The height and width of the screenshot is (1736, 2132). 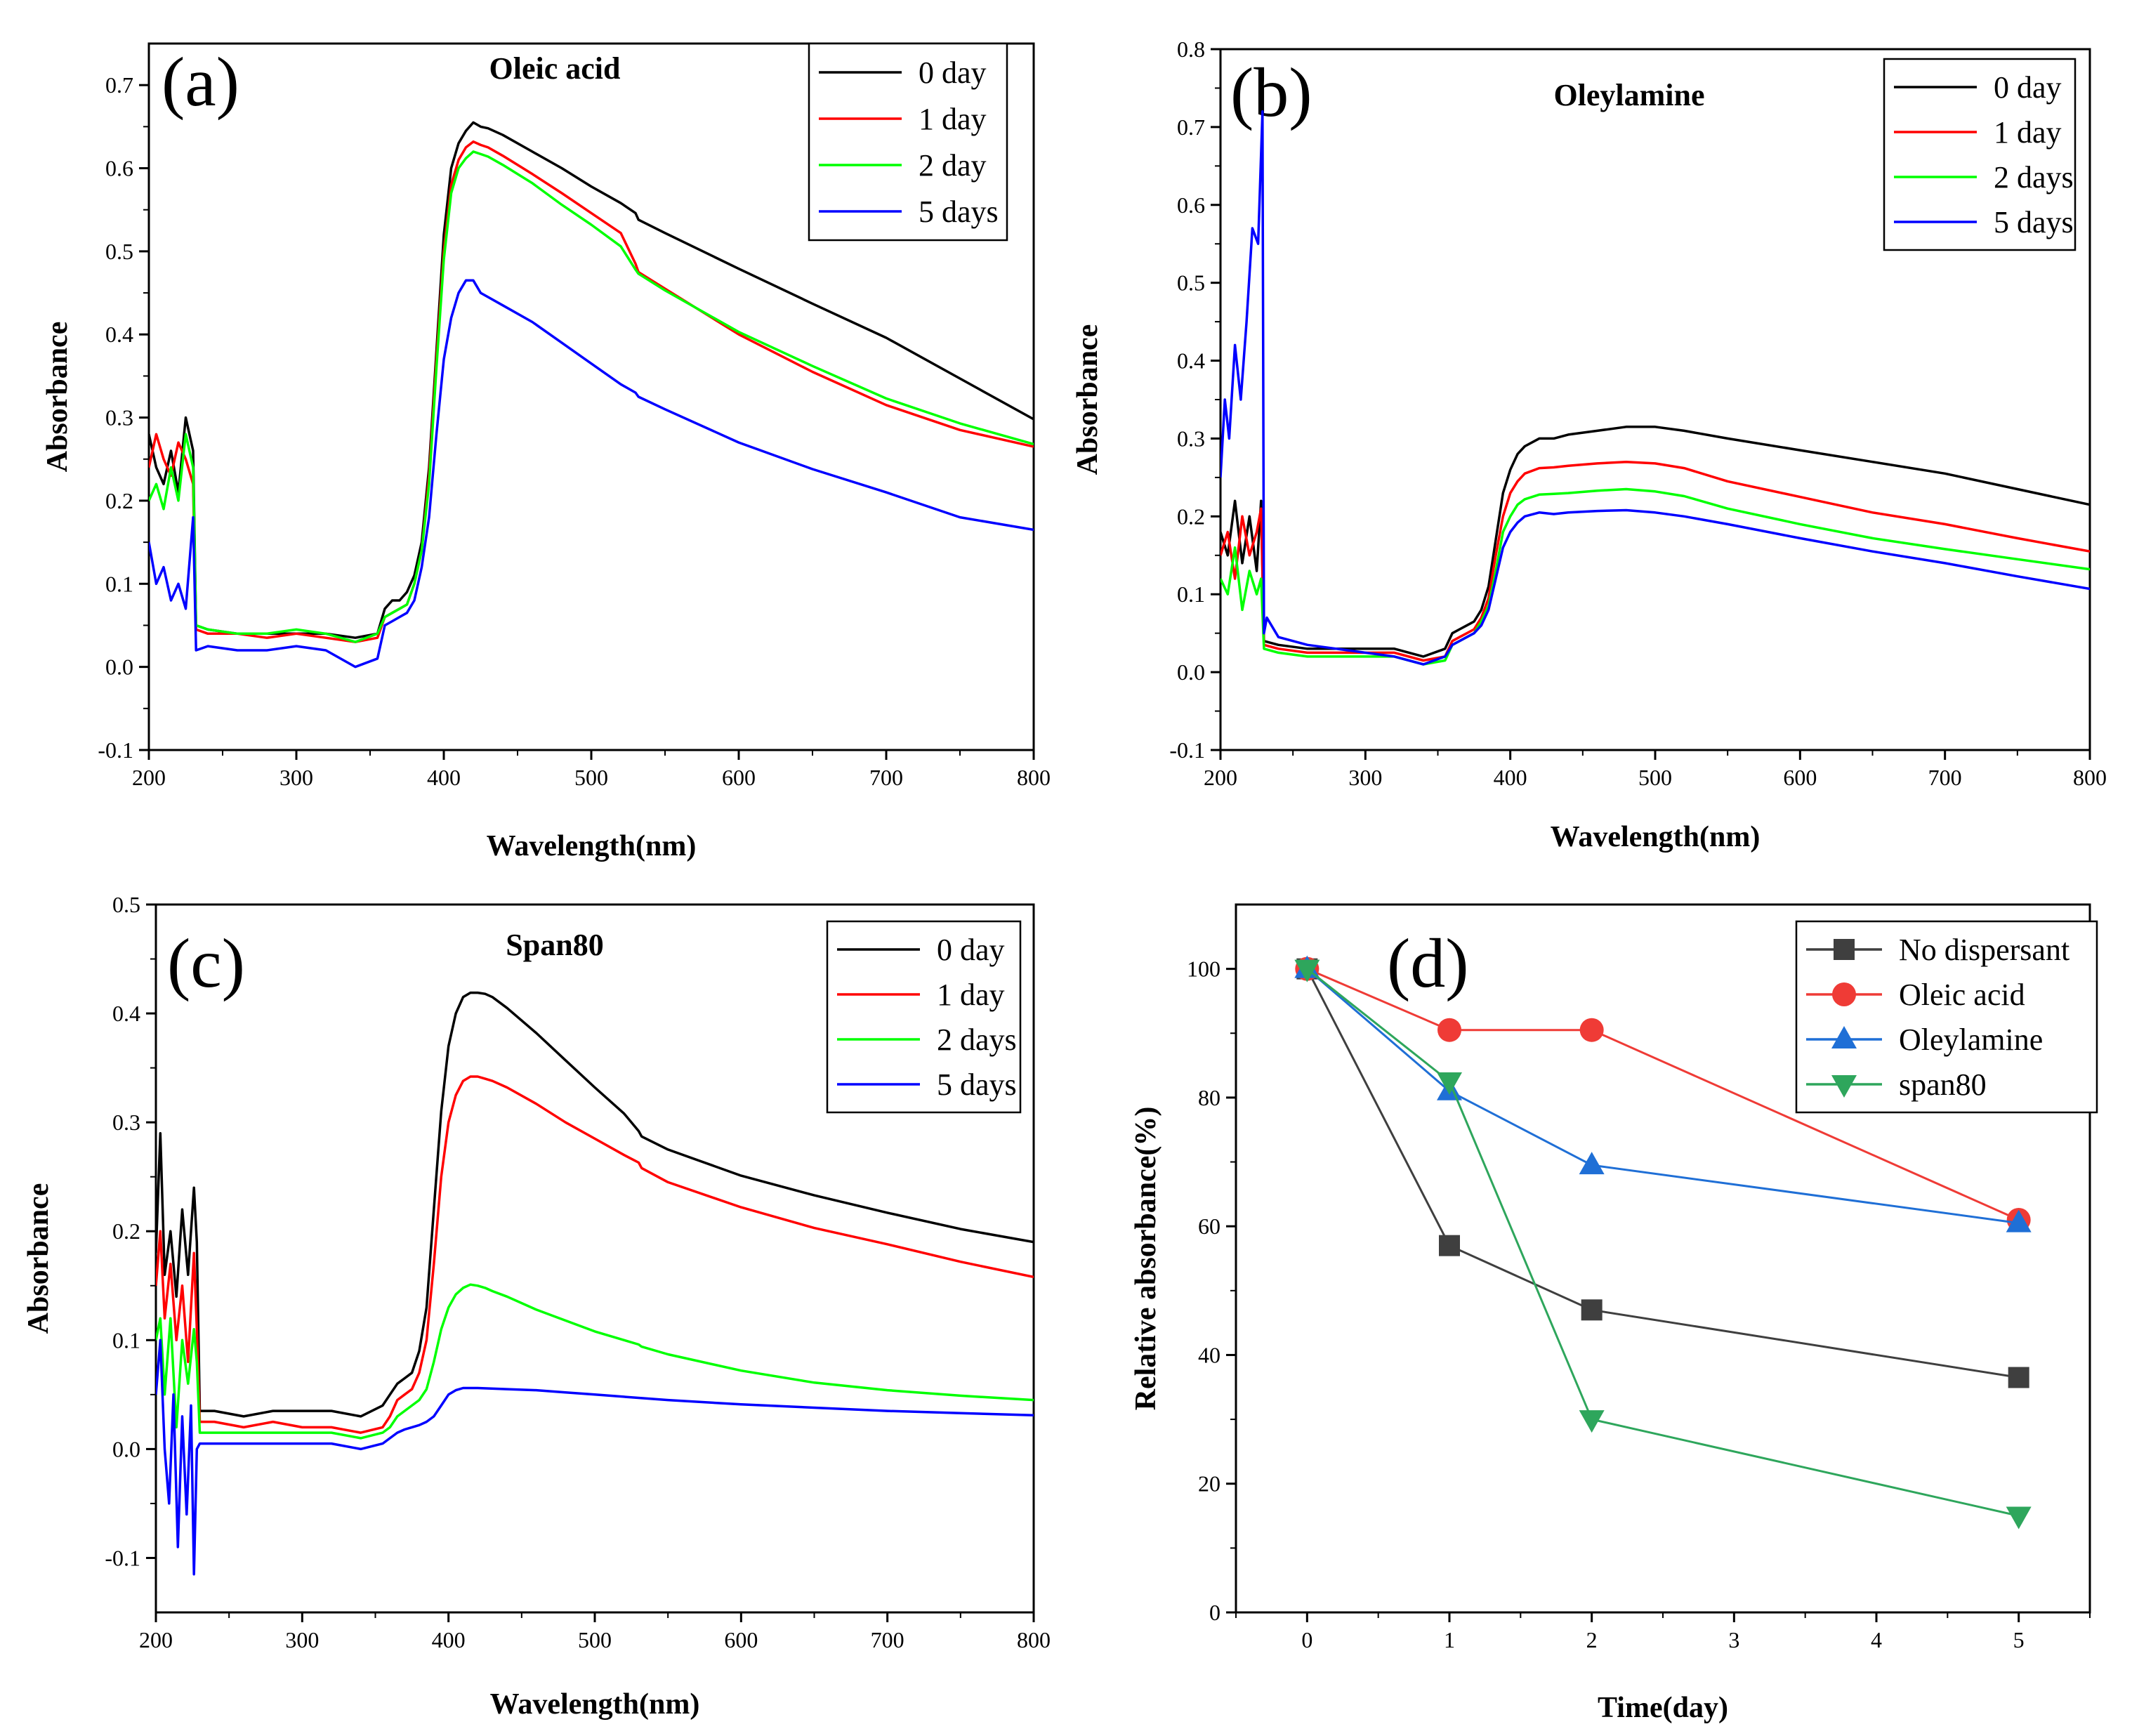 What do you see at coordinates (1655, 576) in the screenshot?
I see `series-line-2-days` at bounding box center [1655, 576].